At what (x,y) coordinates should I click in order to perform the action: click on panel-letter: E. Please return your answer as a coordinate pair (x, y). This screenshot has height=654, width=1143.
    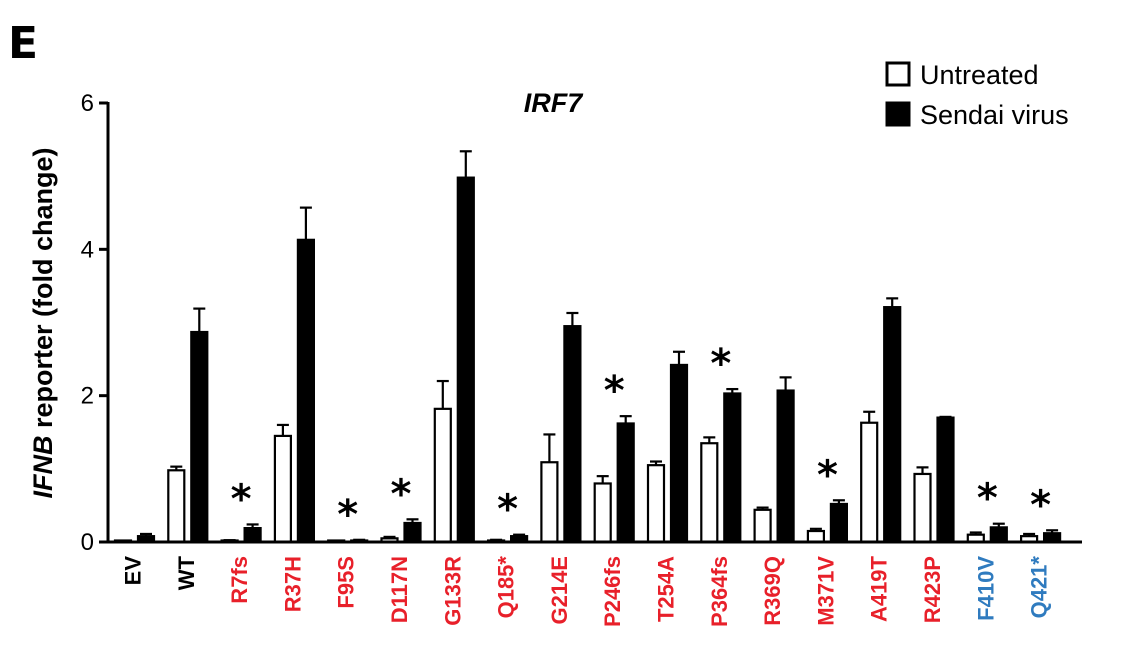
    Looking at the image, I should click on (23, 43).